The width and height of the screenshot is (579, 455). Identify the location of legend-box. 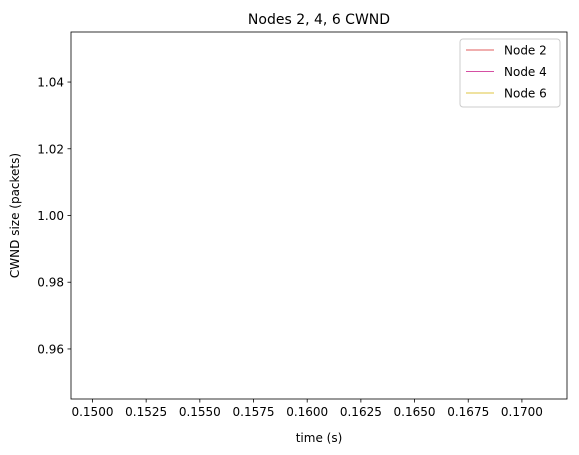
(510, 73).